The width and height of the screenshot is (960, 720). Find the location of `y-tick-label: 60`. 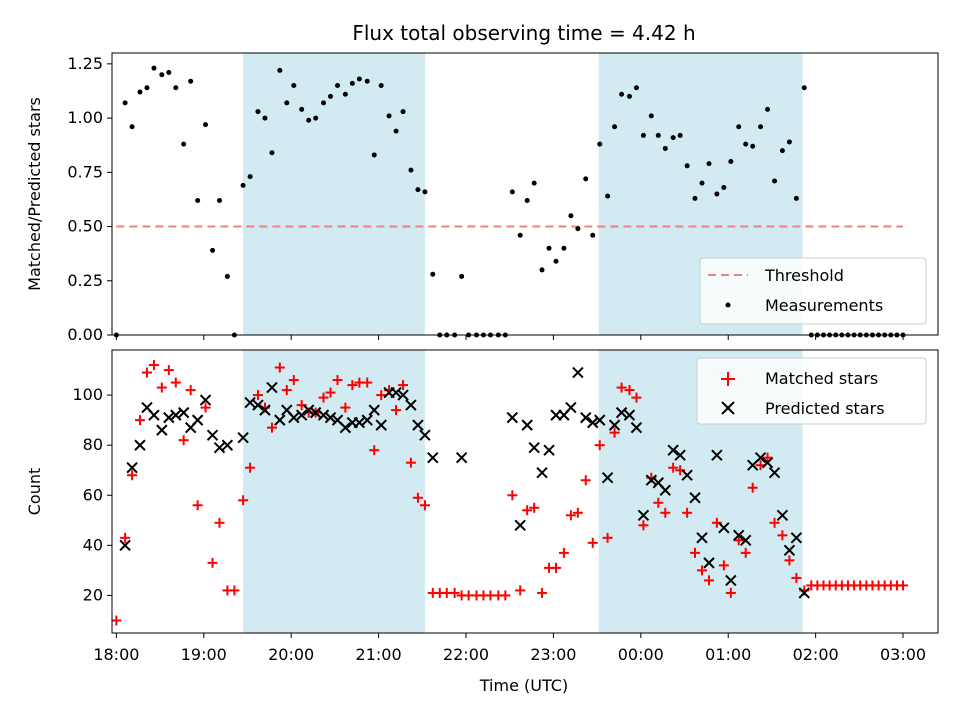

y-tick-label: 60 is located at coordinates (93, 494).